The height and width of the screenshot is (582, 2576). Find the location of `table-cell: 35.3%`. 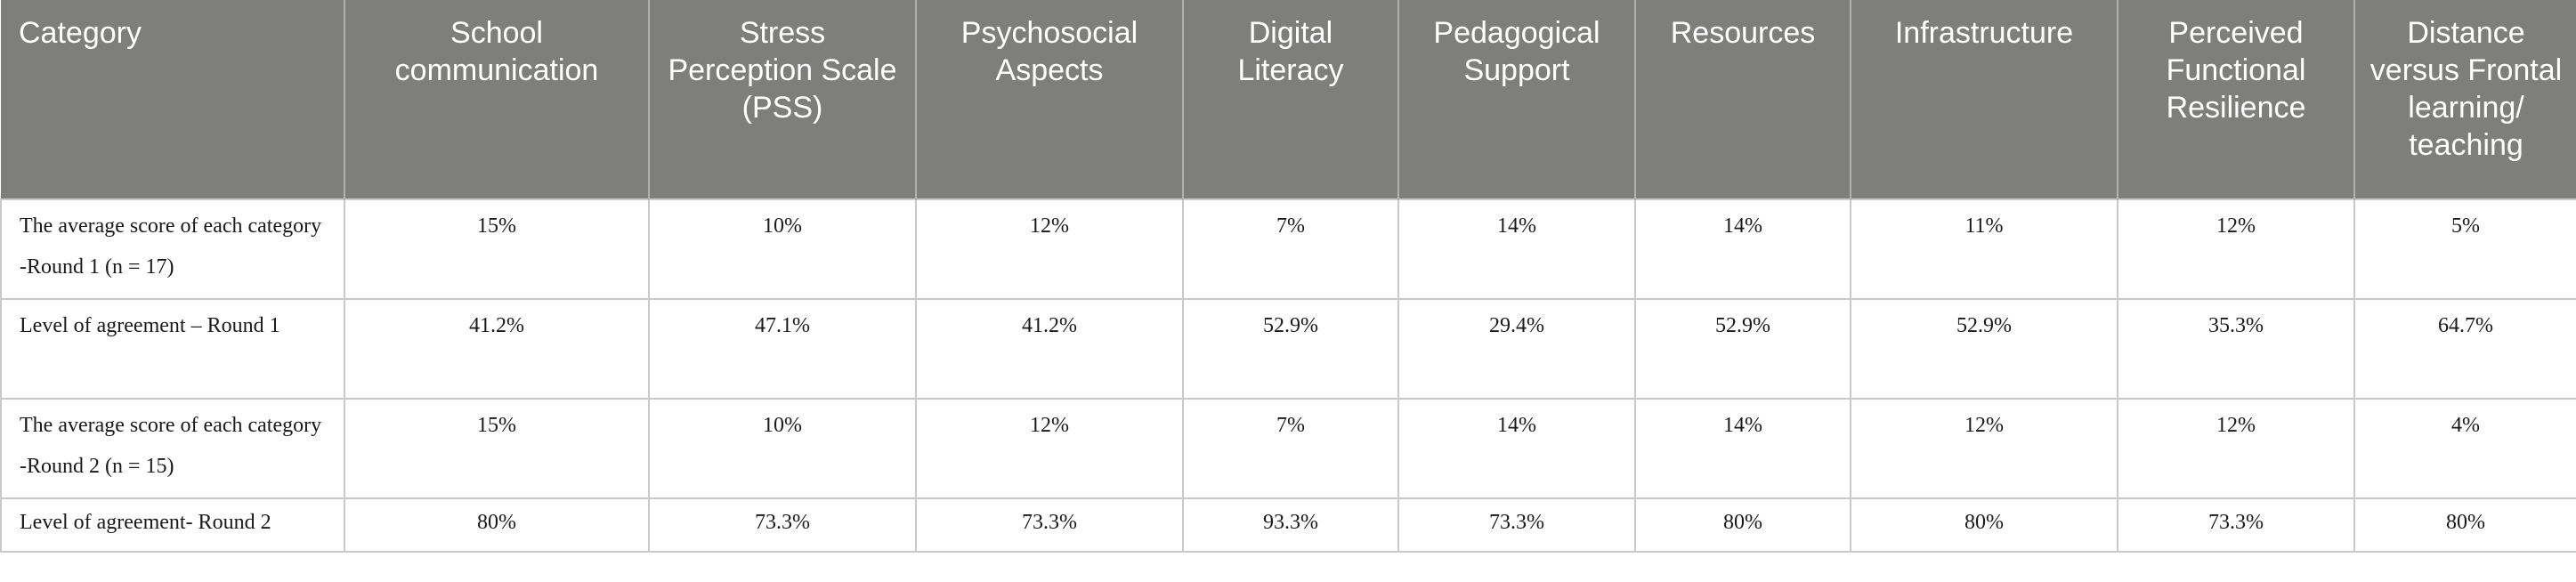

table-cell: 35.3% is located at coordinates (2236, 349).